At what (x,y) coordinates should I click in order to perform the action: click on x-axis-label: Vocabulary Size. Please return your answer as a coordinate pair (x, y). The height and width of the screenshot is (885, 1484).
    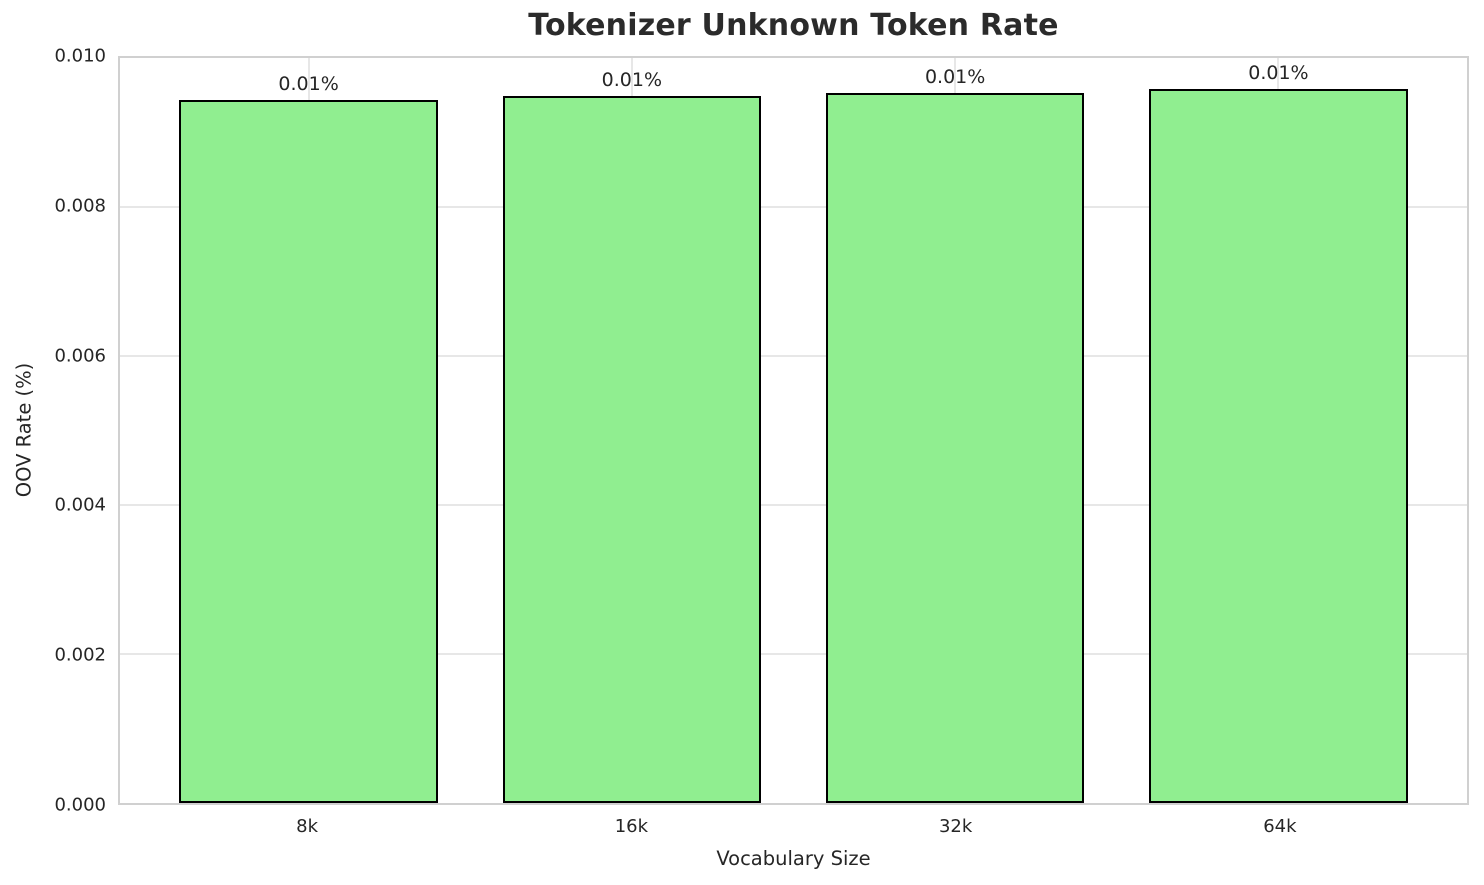
    Looking at the image, I should click on (793, 858).